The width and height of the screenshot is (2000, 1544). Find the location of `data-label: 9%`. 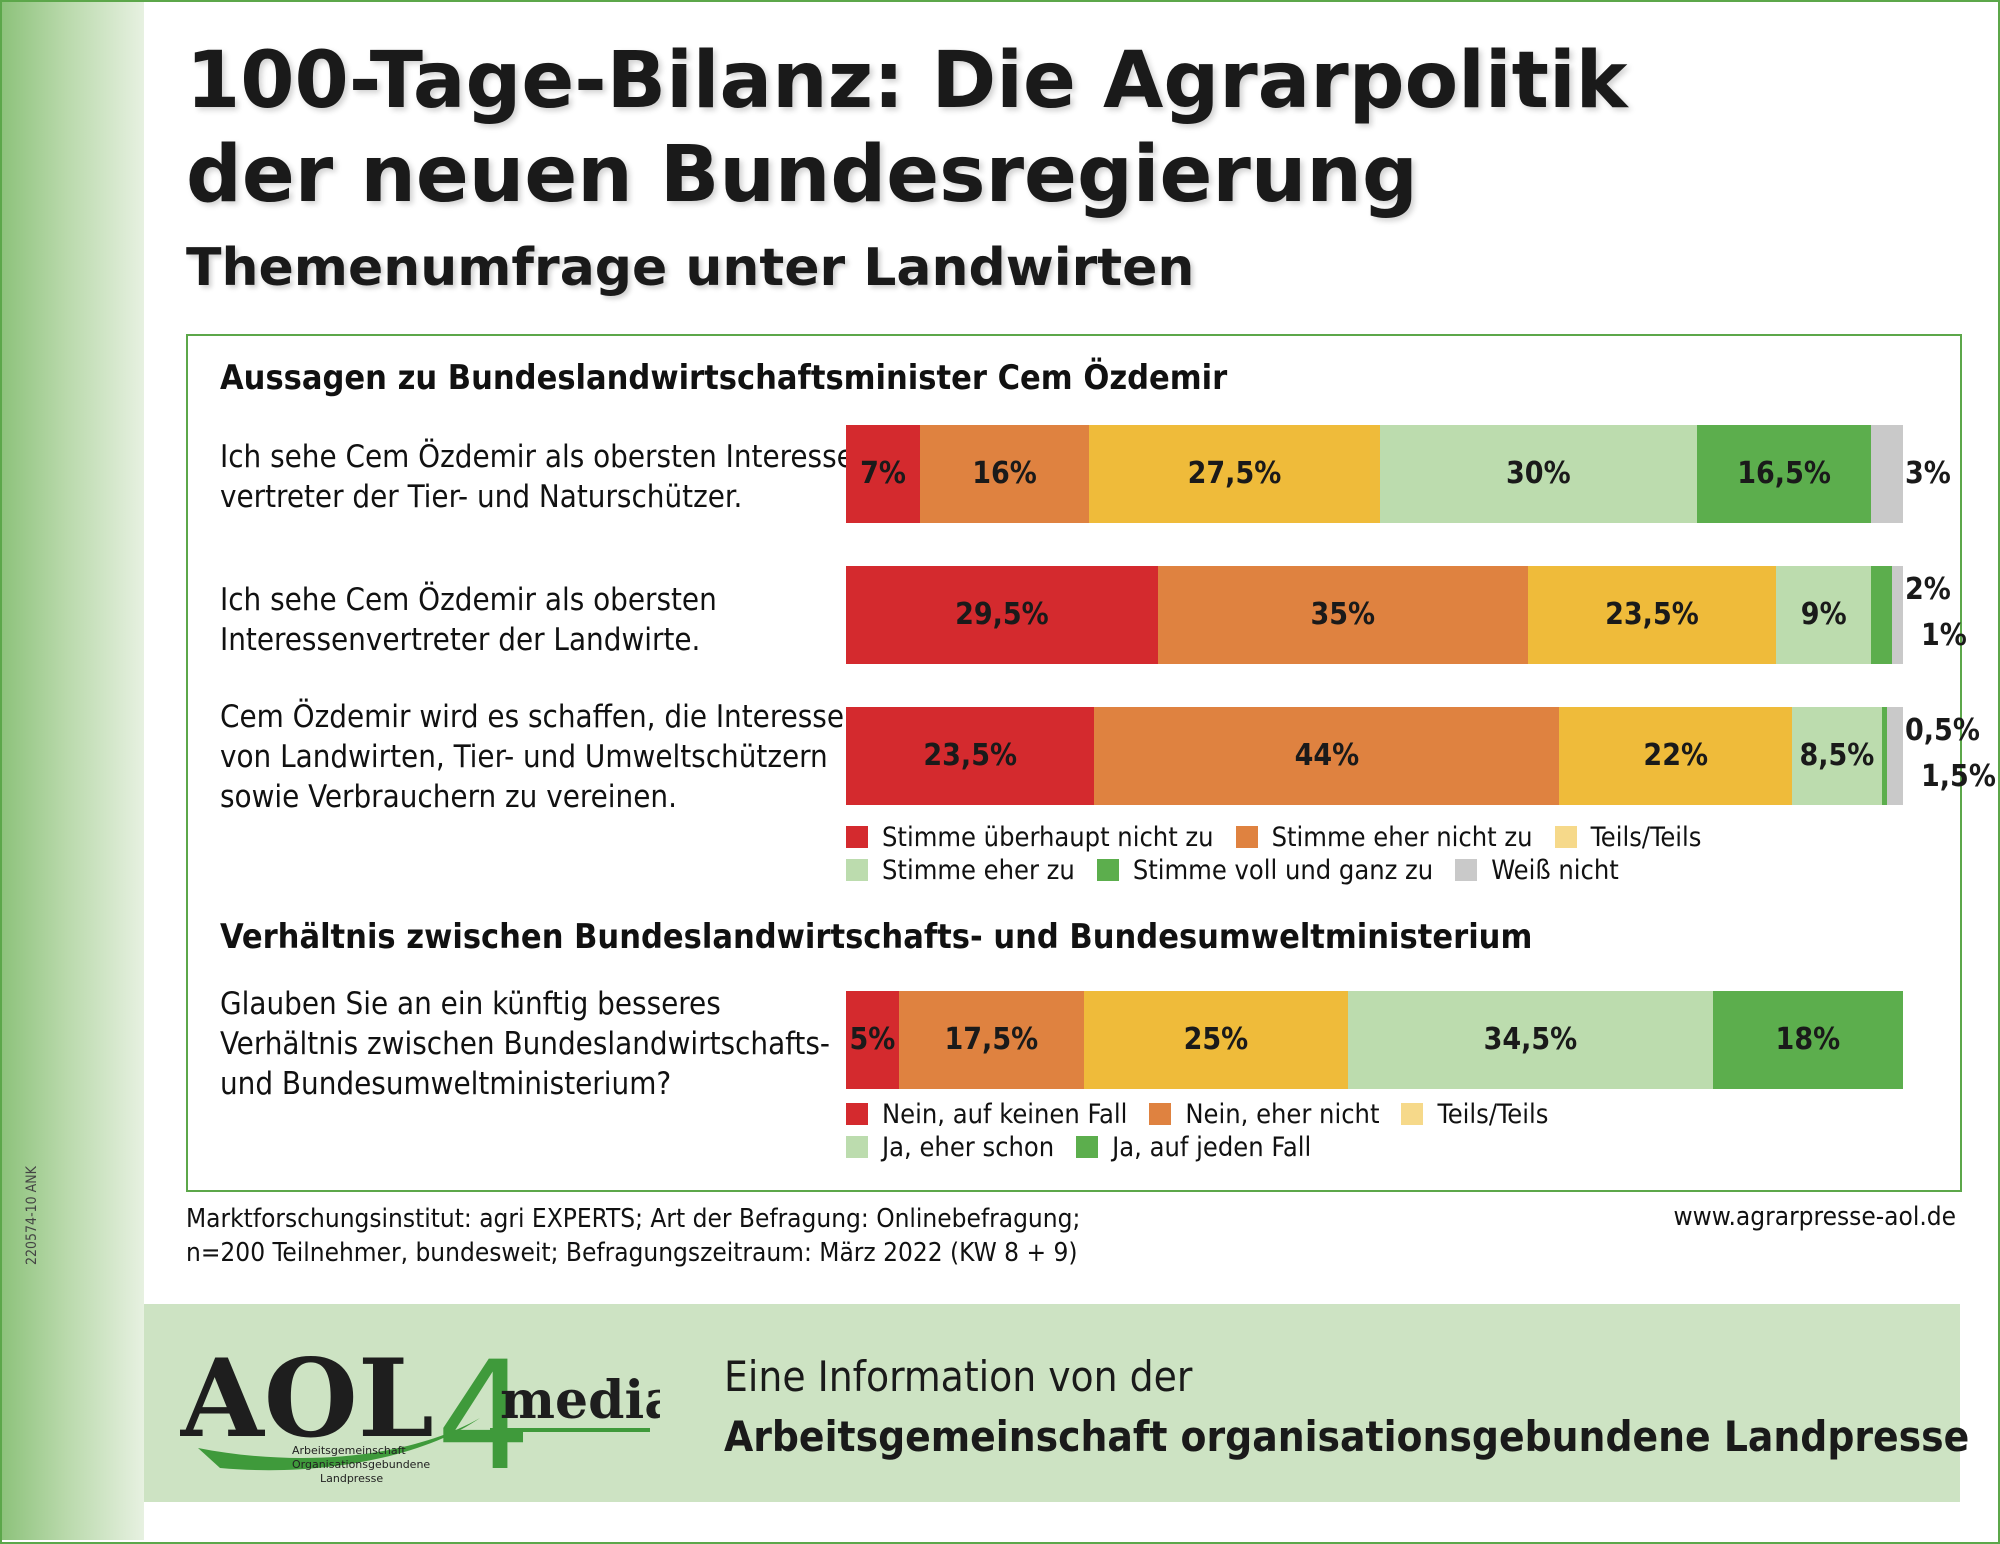

data-label: 9% is located at coordinates (1823, 614).